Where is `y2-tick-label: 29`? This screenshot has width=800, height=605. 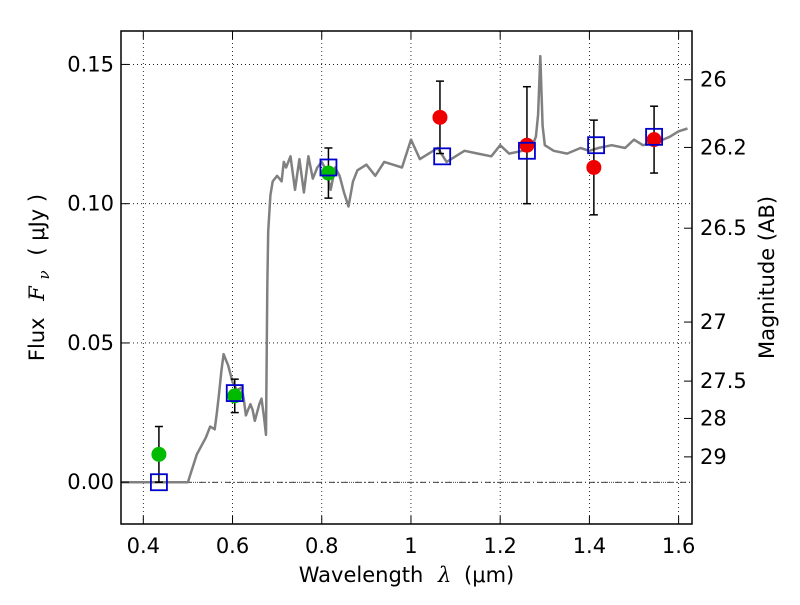 y2-tick-label: 29 is located at coordinates (713, 457).